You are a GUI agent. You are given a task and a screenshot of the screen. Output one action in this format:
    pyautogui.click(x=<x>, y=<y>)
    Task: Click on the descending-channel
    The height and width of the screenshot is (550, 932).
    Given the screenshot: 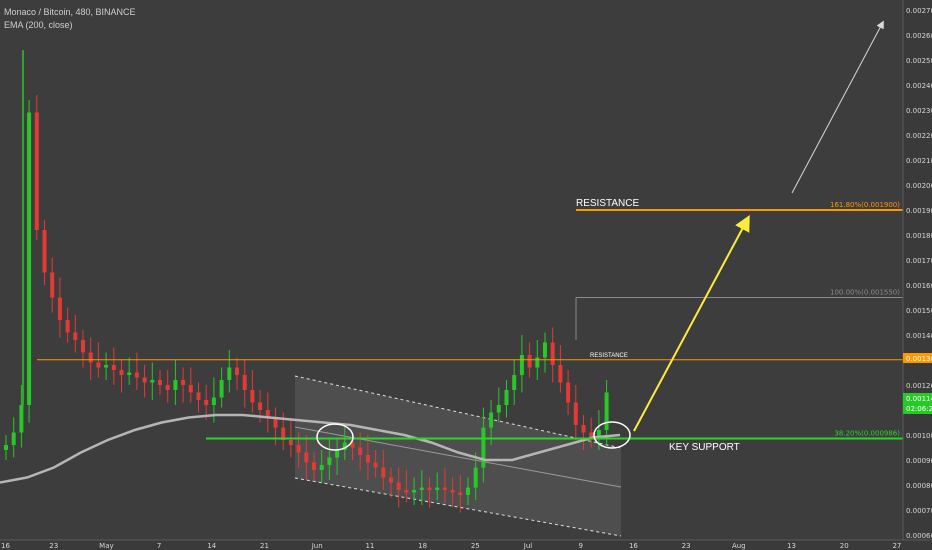 What is the action you would take?
    pyautogui.click(x=458, y=456)
    